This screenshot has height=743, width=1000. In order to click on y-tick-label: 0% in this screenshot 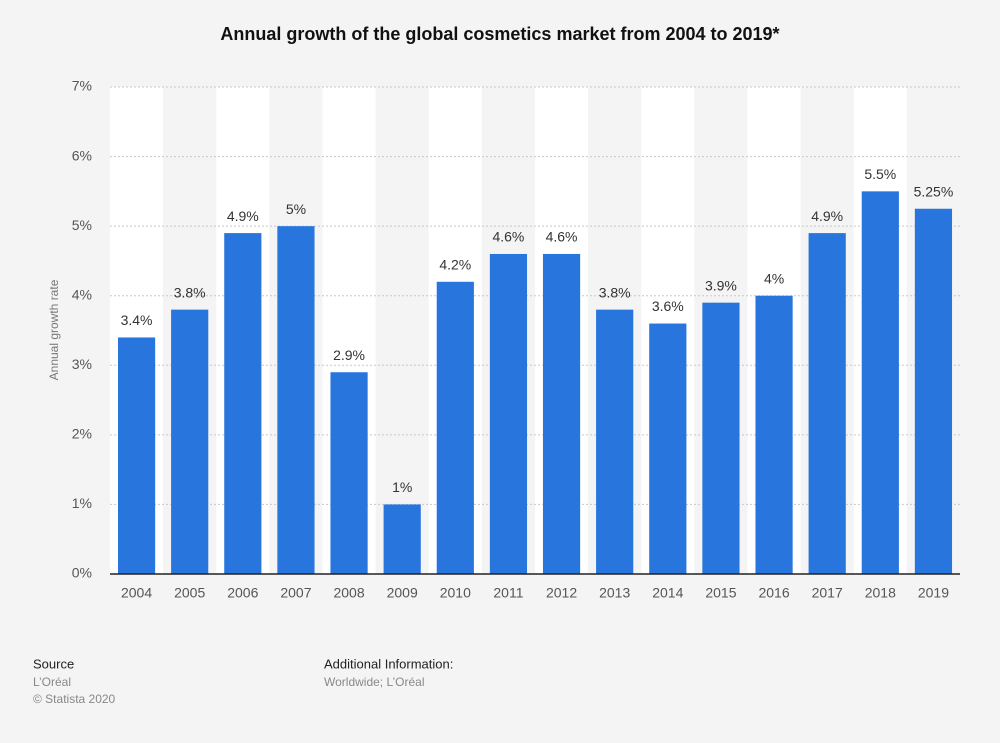, I will do `click(82, 573)`.